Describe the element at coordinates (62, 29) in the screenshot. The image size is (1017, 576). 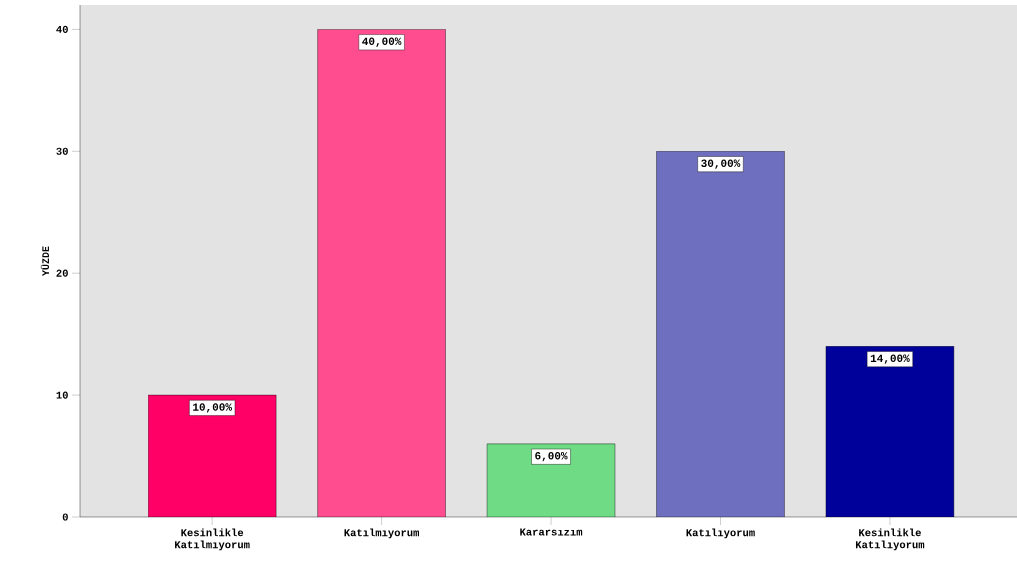
I see `y-tick-label: 40` at that location.